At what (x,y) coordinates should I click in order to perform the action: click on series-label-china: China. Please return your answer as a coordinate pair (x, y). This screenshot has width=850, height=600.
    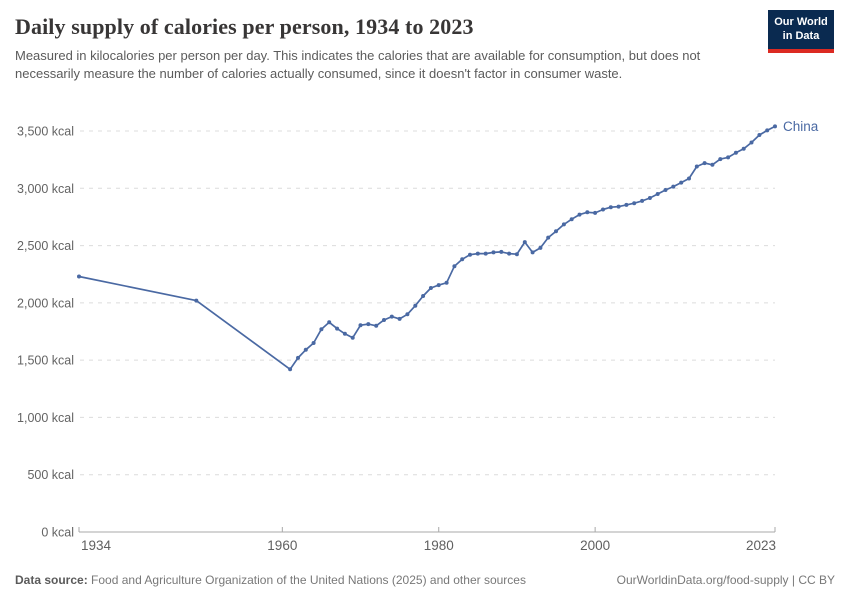
    Looking at the image, I should click on (801, 126).